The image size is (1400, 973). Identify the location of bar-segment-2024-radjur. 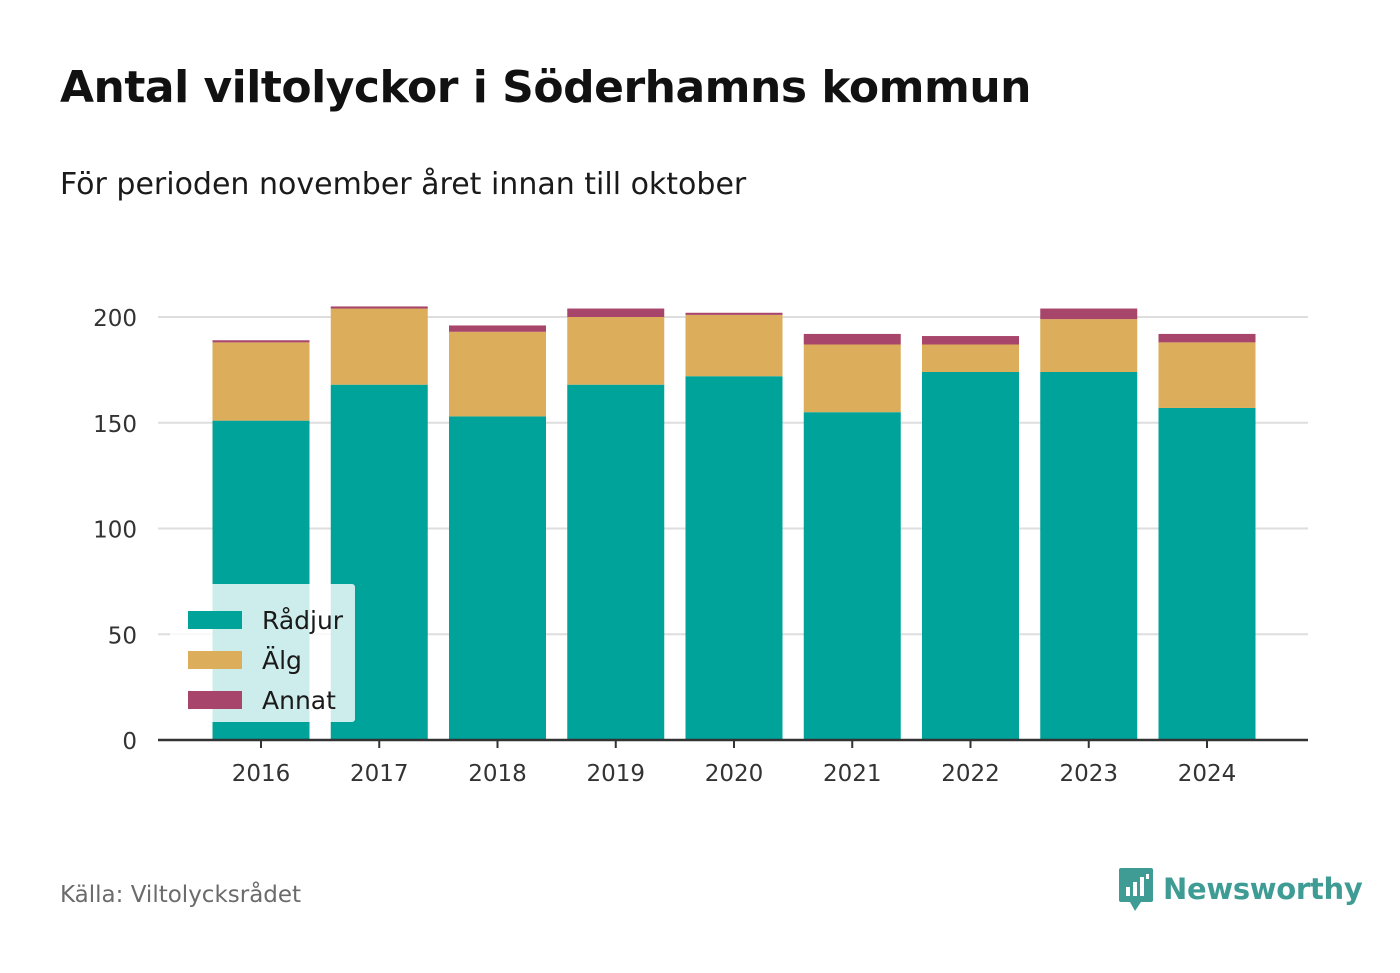
(1207, 573).